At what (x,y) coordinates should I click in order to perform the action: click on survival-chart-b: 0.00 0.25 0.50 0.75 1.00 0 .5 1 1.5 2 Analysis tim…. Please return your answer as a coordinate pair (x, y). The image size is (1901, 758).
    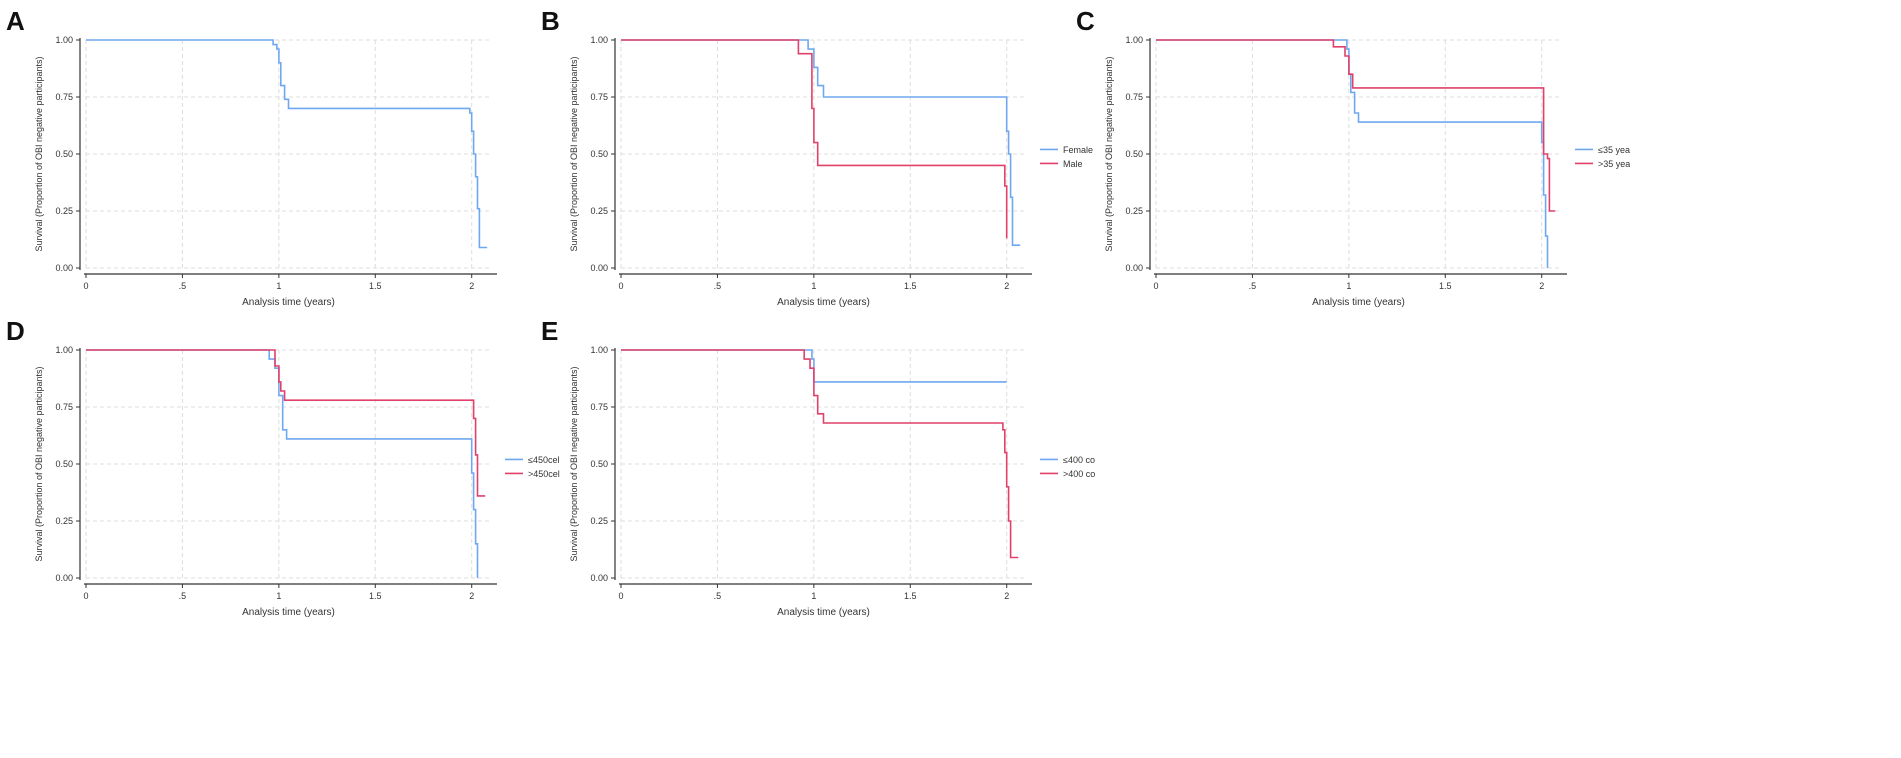
    Looking at the image, I should click on (831, 171).